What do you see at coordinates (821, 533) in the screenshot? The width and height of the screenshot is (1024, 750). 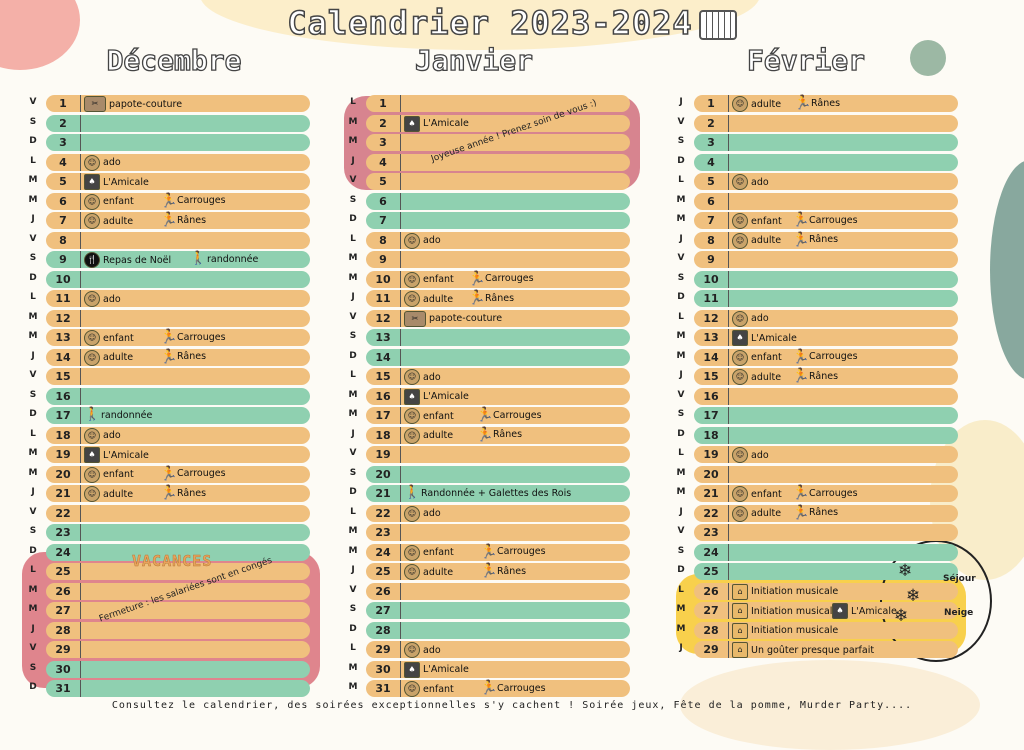 I see `day-row: V 23` at bounding box center [821, 533].